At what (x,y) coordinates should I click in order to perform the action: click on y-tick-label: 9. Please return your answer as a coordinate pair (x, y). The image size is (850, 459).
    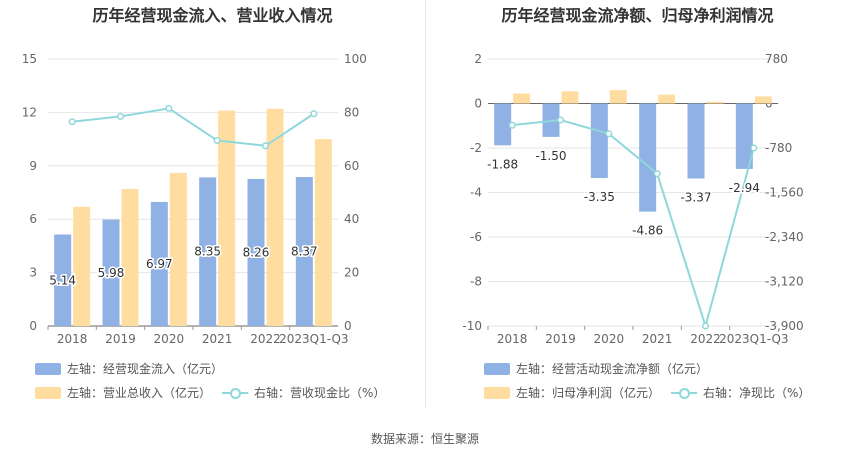
    Looking at the image, I should click on (33, 166).